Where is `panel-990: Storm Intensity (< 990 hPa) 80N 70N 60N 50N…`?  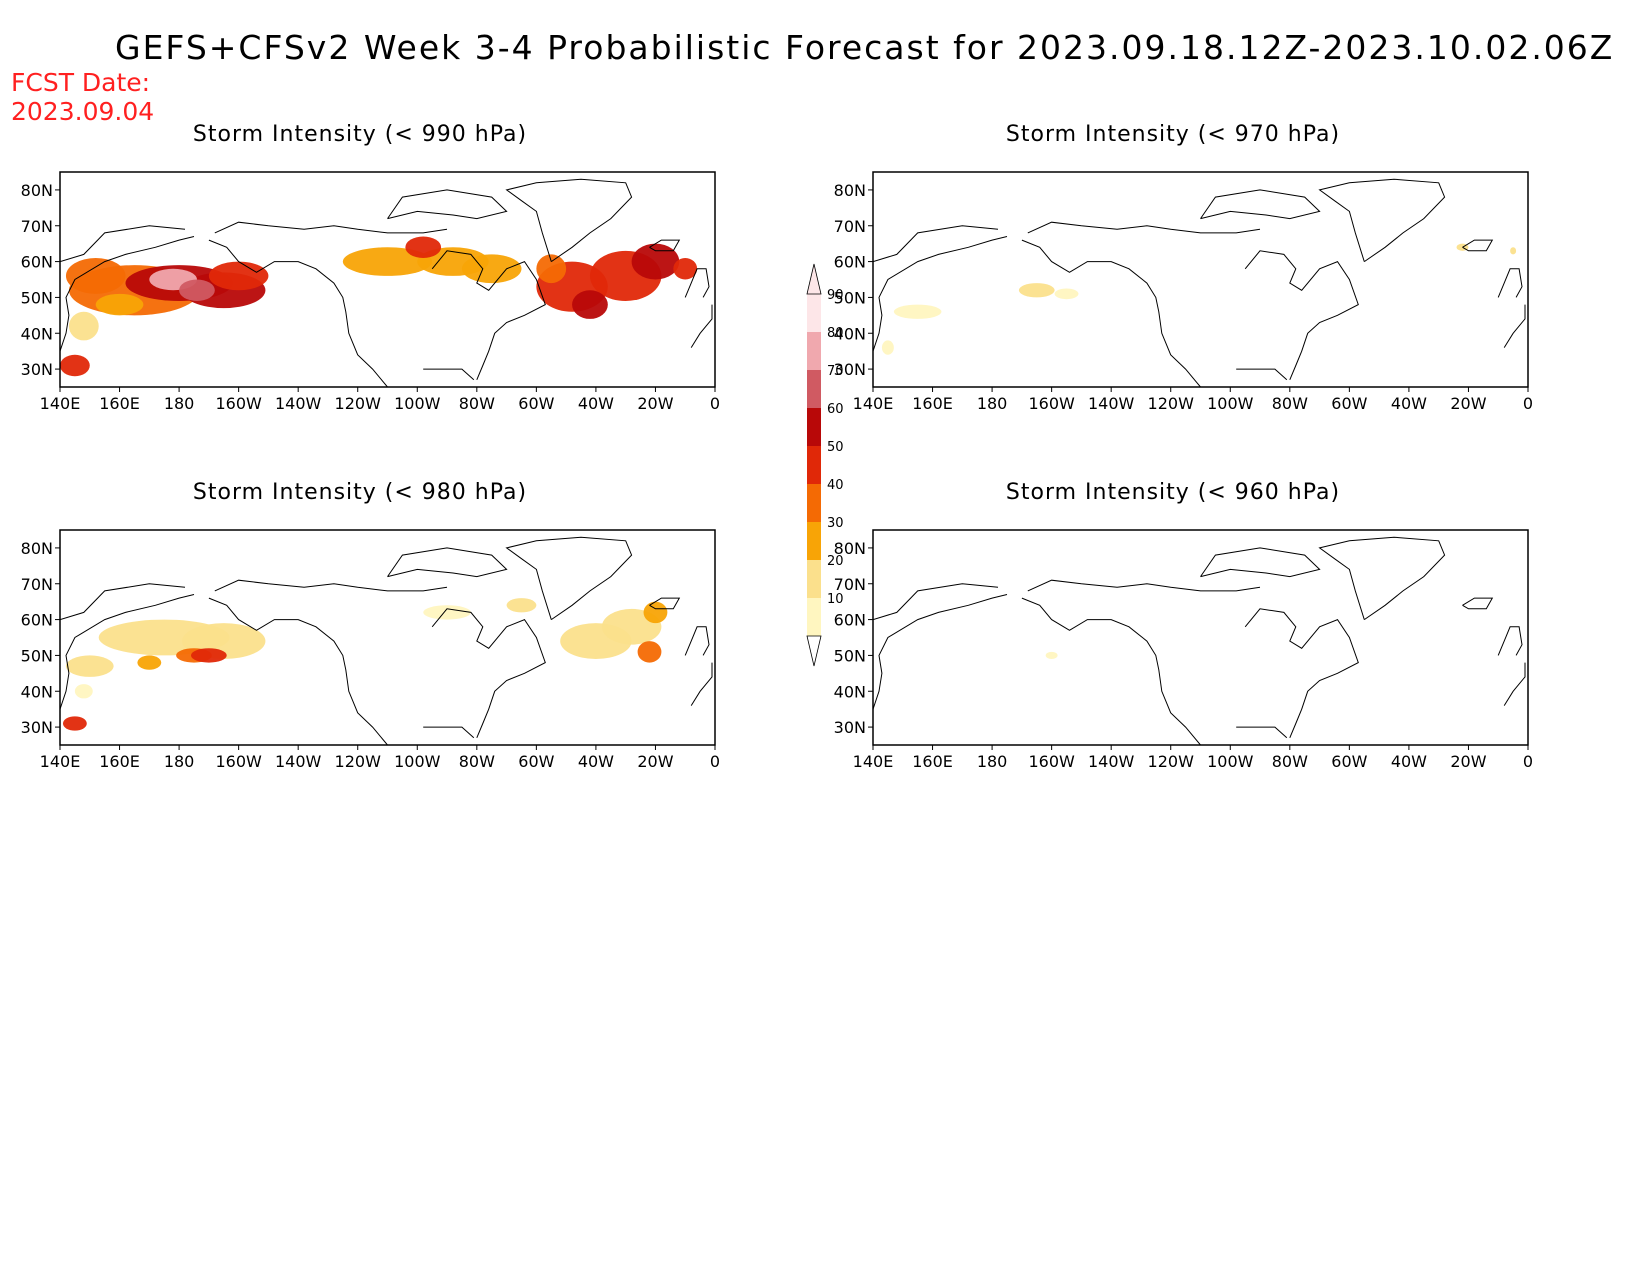
panel-990: Storm Intensity (< 990 hPa) 80N 70N 60N 50N… is located at coordinates (390, 272).